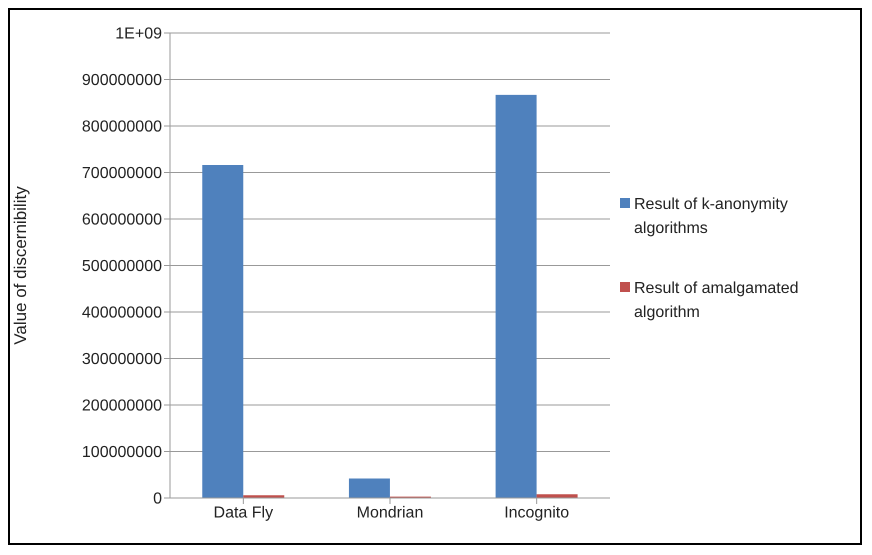 Image resolution: width=872 pixels, height=555 pixels. What do you see at coordinates (122, 359) in the screenshot?
I see `y-tick-label: 300000000` at bounding box center [122, 359].